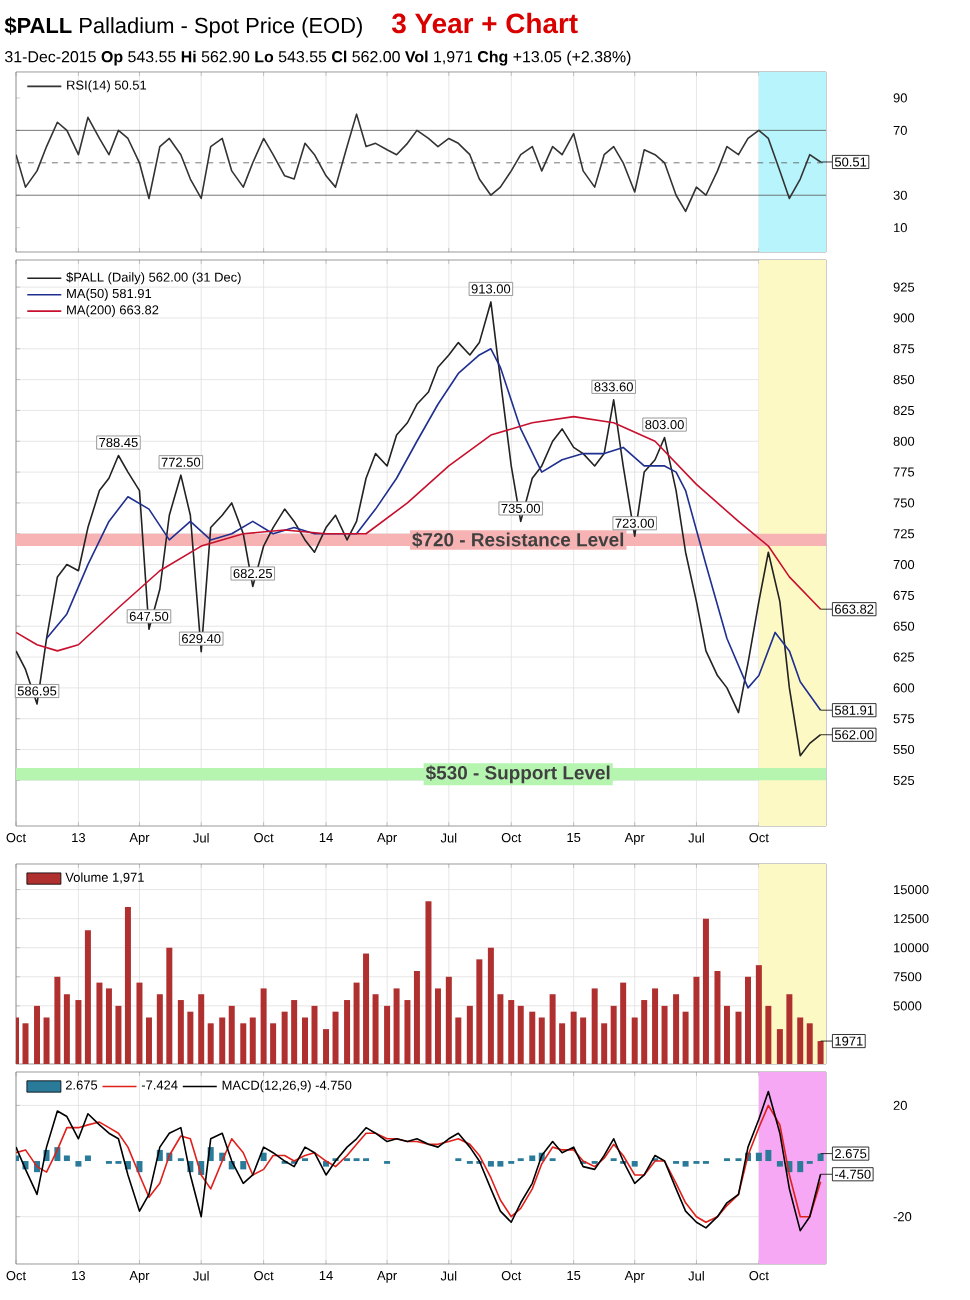 This screenshot has height=1300, width=970. Describe the element at coordinates (484, 23) in the screenshot. I see `chart-subtitle: 3 Year + Chart` at that location.